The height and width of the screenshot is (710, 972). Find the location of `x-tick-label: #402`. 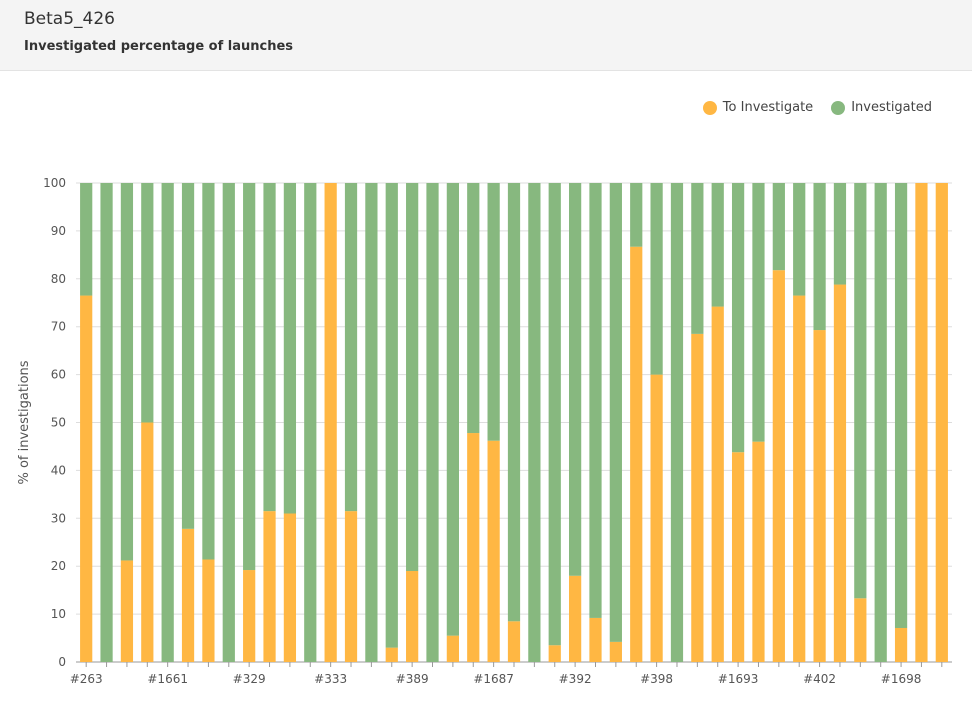

x-tick-label: #402 is located at coordinates (819, 679).